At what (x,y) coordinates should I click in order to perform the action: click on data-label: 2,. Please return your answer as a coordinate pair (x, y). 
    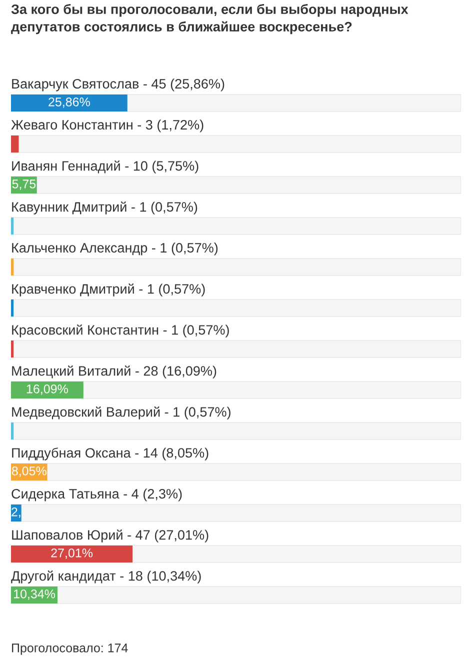
    Looking at the image, I should click on (16, 513).